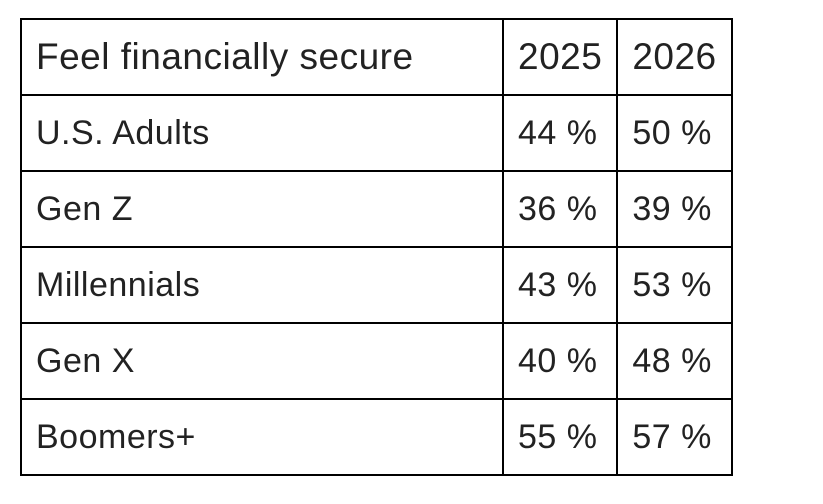  I want to click on cutoff-caption-strip, so click(411, 500).